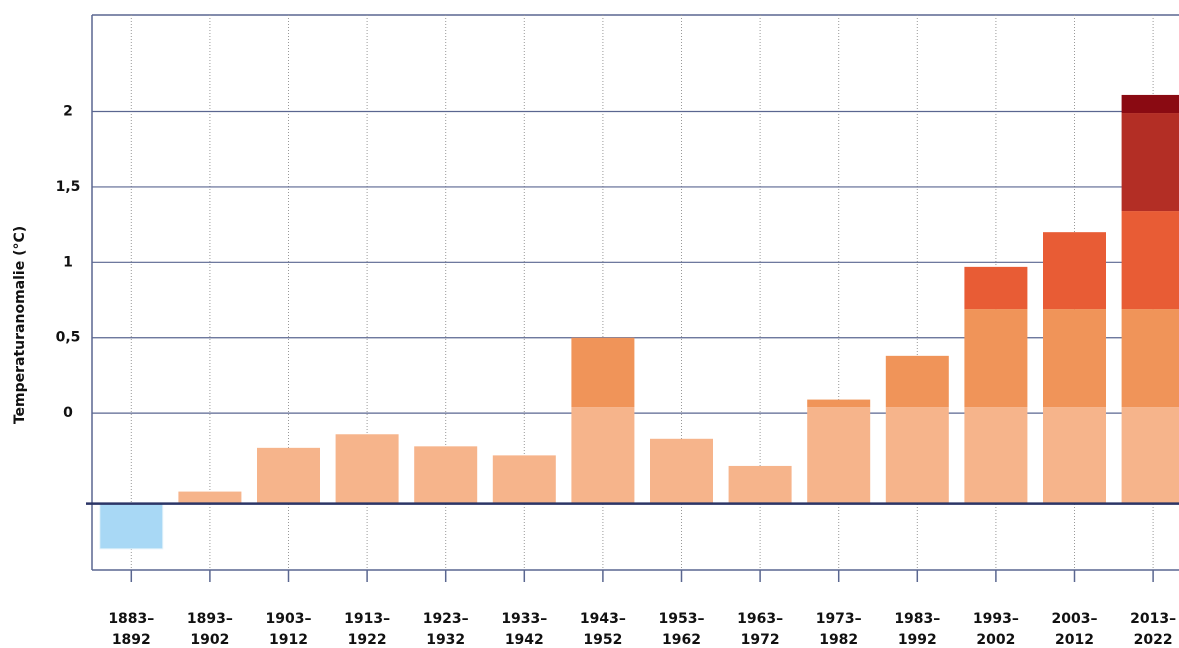 The image size is (1179, 648). What do you see at coordinates (682, 629) in the screenshot?
I see `x-tick-label: 1953– 1962` at bounding box center [682, 629].